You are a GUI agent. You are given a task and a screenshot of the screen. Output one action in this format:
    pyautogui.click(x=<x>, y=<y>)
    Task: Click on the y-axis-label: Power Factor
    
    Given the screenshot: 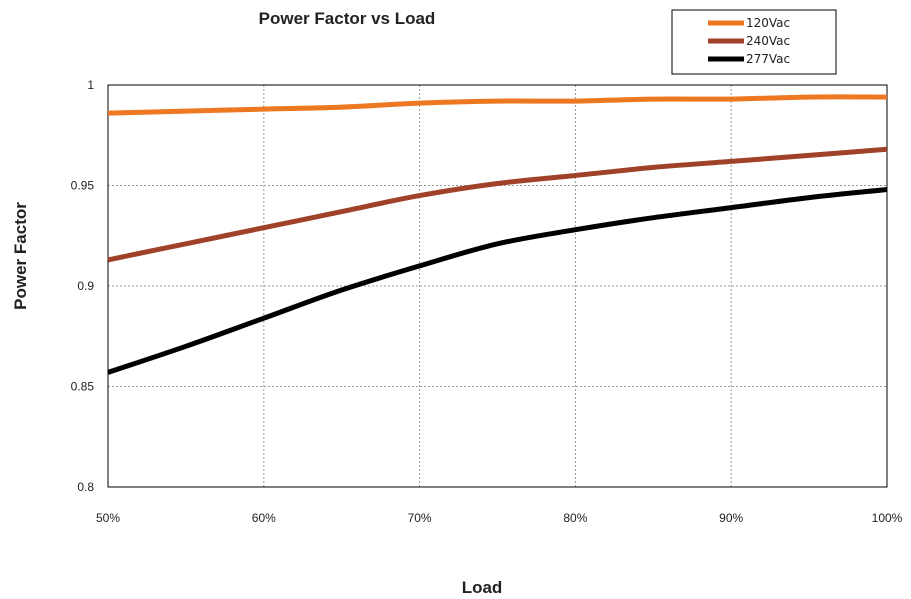 What is the action you would take?
    pyautogui.click(x=20, y=256)
    